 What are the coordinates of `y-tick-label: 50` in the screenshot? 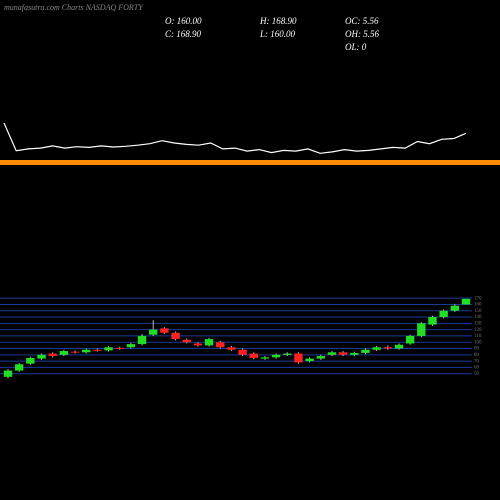 It's located at (477, 374).